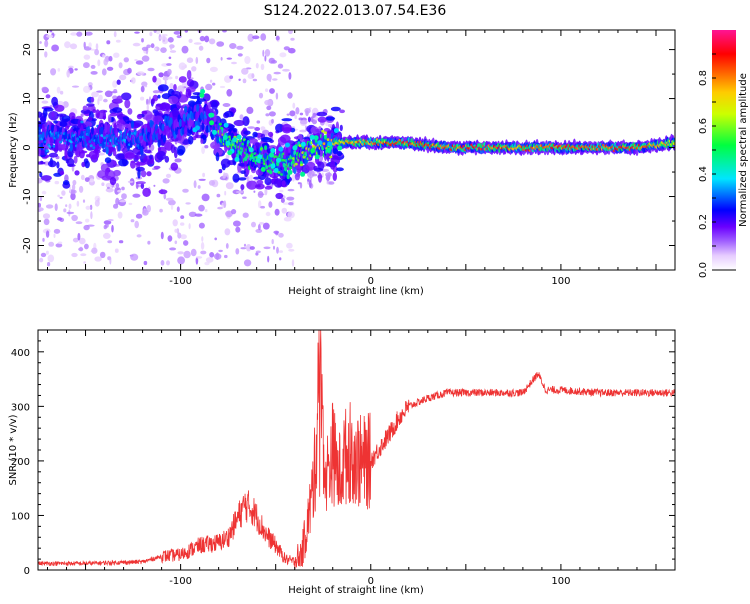  What do you see at coordinates (20, 353) in the screenshot?
I see `y-tick-label: 400` at bounding box center [20, 353].